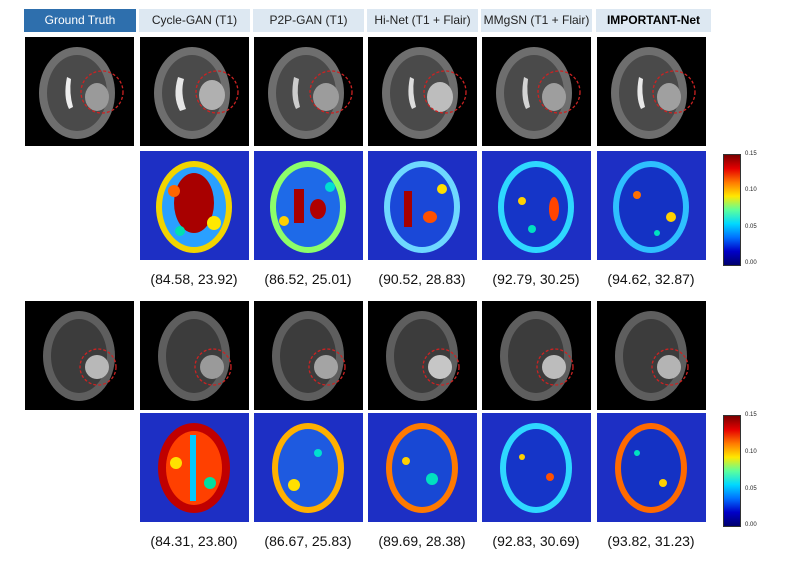  Describe the element at coordinates (732, 210) in the screenshot. I see `colorbar-case1` at that location.